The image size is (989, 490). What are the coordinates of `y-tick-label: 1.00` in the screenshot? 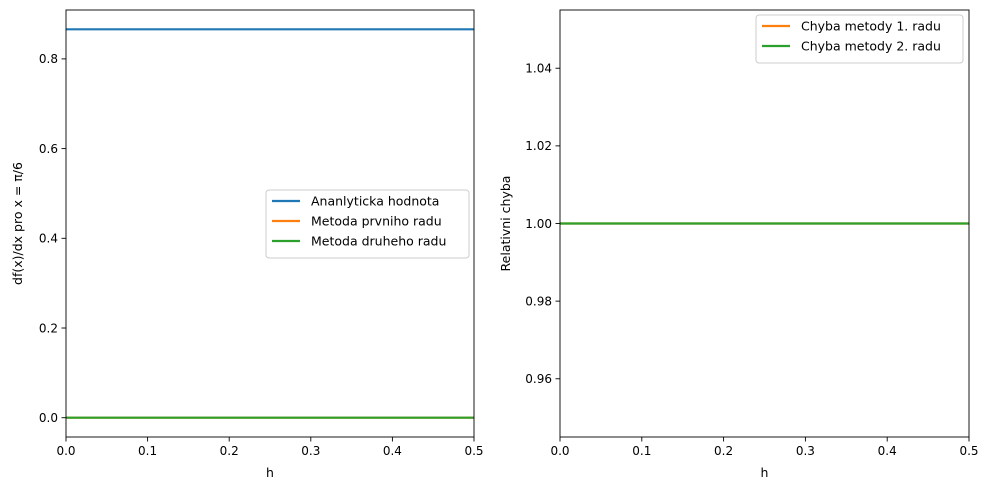 It's located at (538, 224).